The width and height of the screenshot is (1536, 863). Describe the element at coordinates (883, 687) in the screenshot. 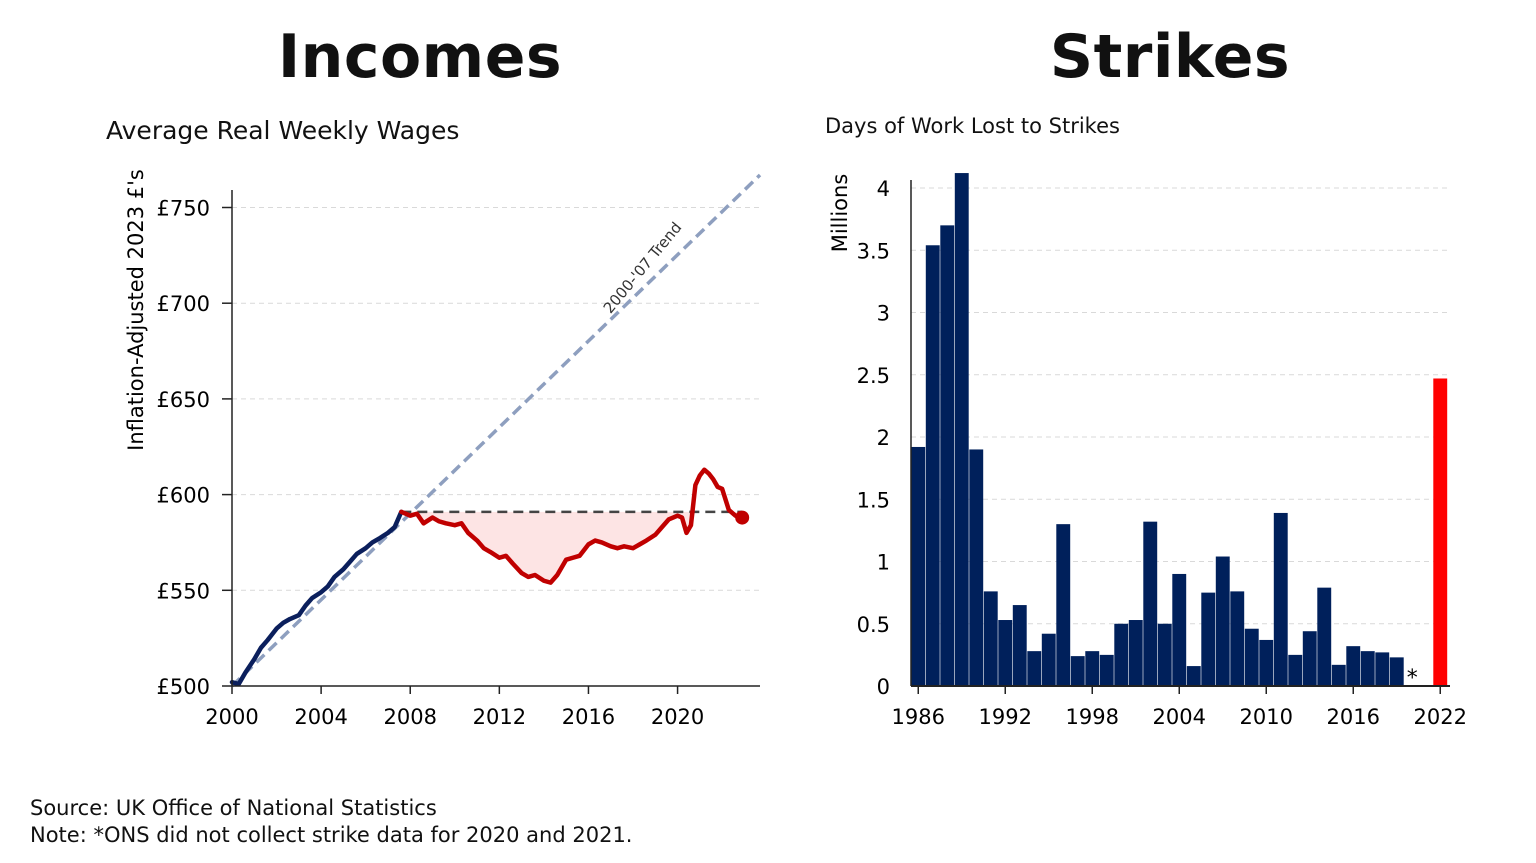

I see `y-tick-label: 0` at that location.